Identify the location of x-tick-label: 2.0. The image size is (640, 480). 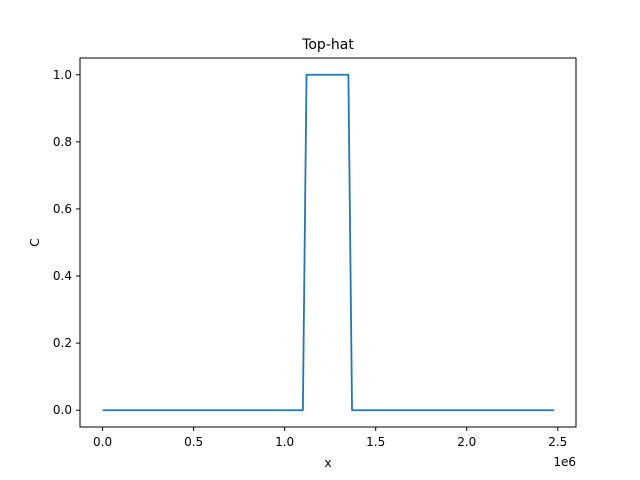
(466, 442).